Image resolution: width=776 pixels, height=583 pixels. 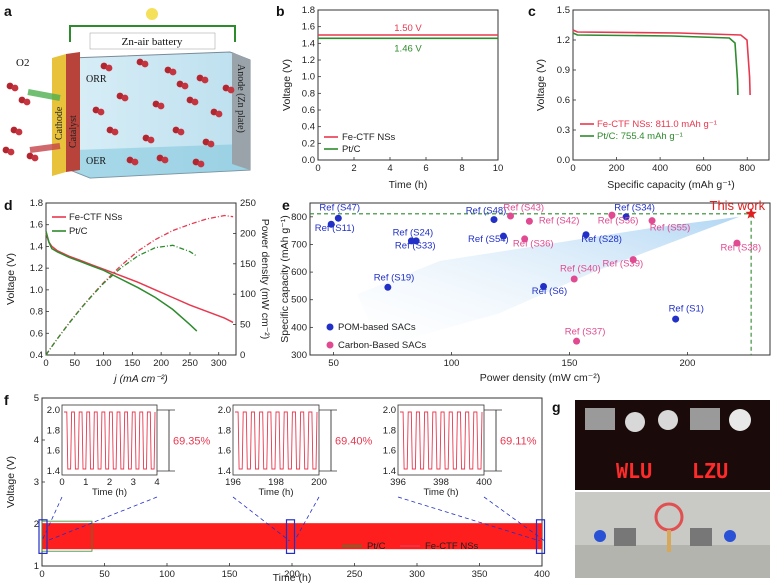 What do you see at coordinates (36, 440) in the screenshot?
I see `f-y-ticklabel: 4` at bounding box center [36, 440].